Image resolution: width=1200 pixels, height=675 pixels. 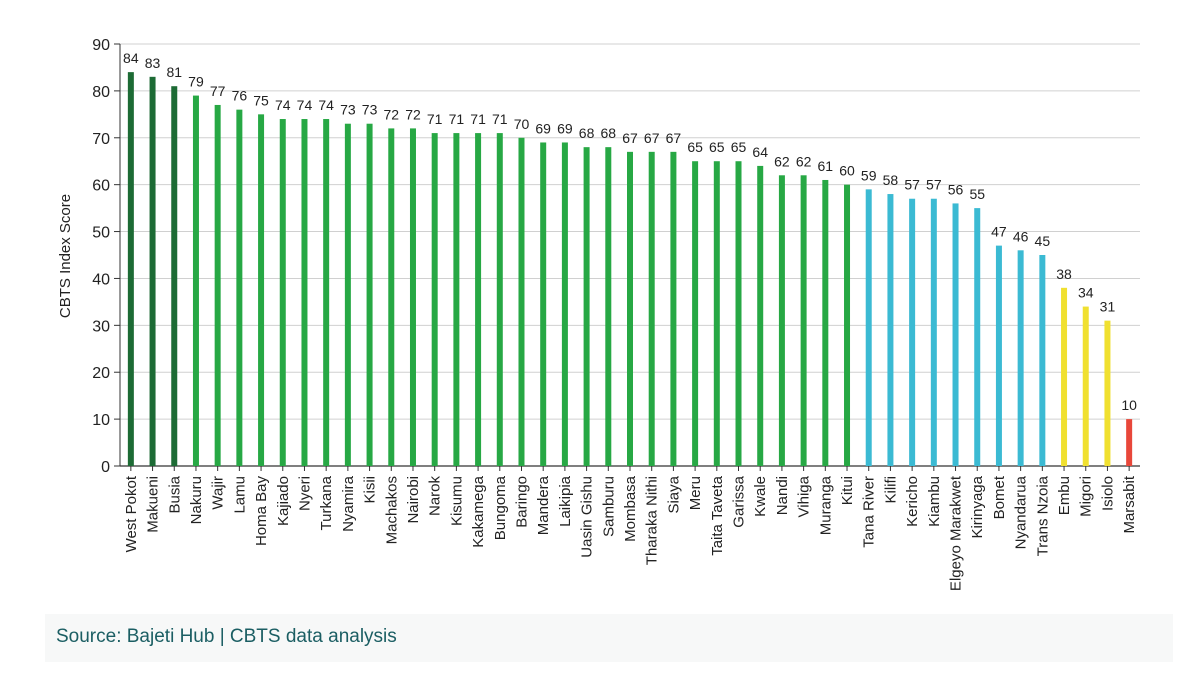 What do you see at coordinates (673, 494) in the screenshot?
I see `x-tick-label: Siaya` at bounding box center [673, 494].